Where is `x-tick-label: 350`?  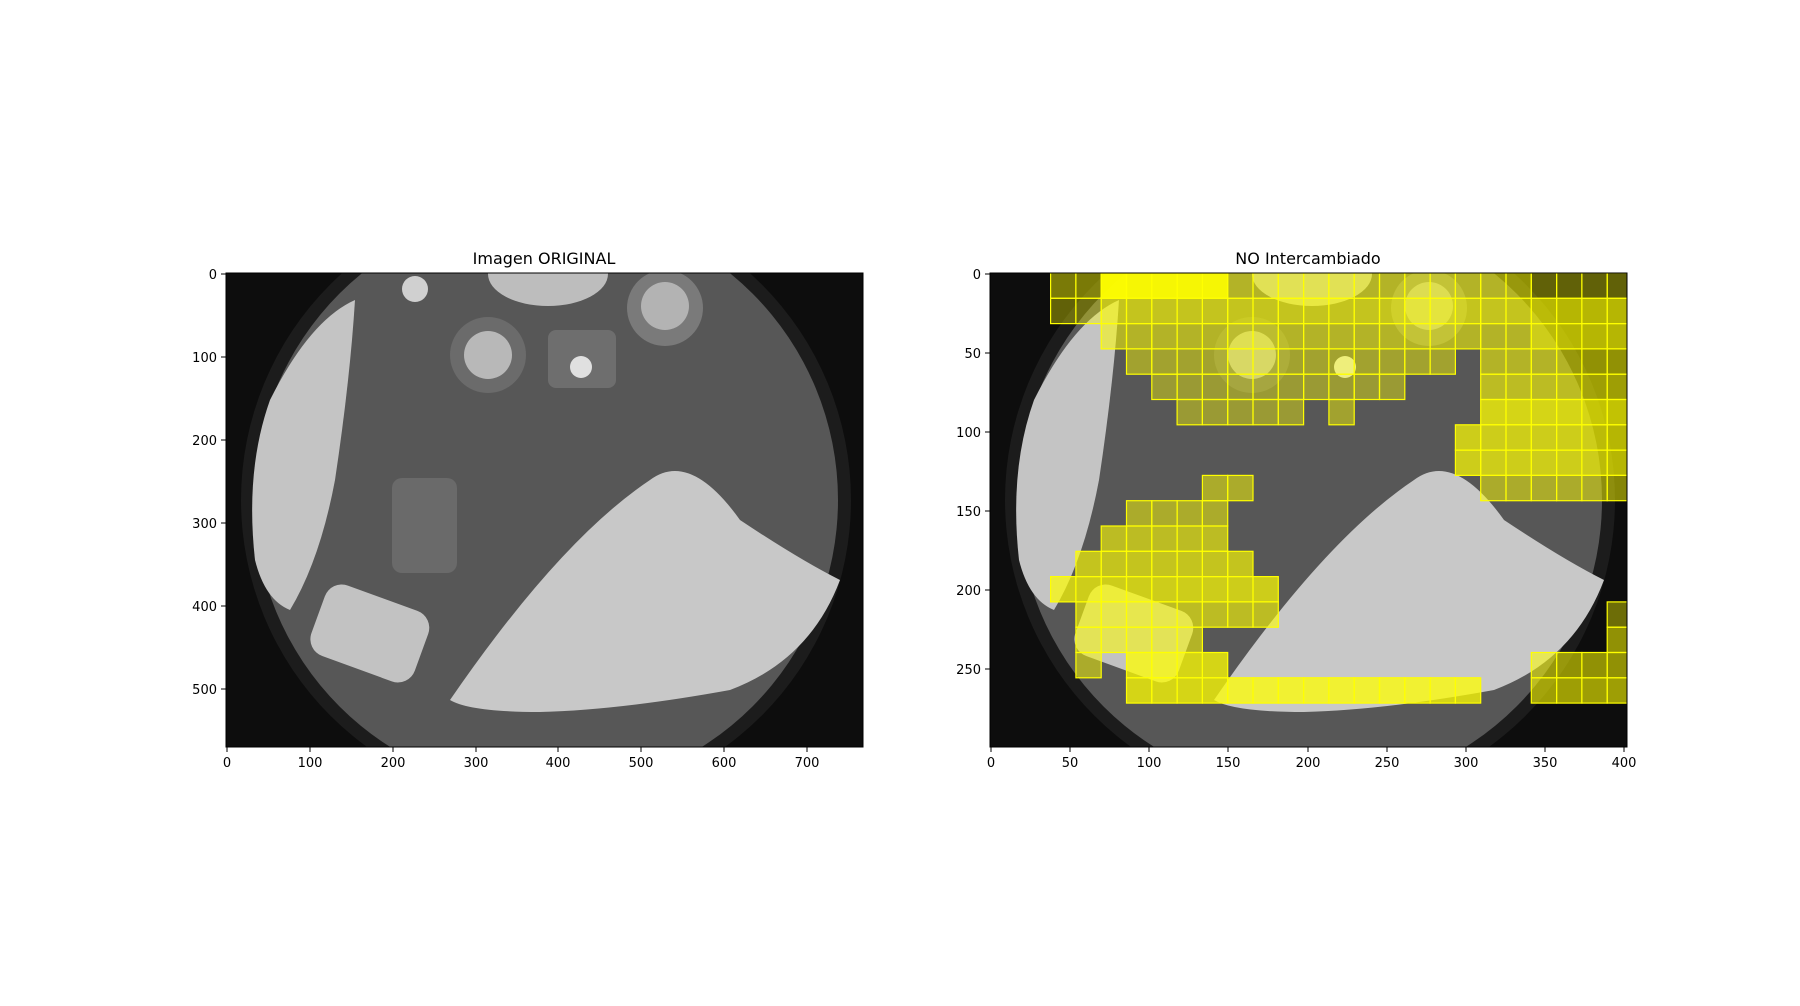 x-tick-label: 350 is located at coordinates (1545, 763).